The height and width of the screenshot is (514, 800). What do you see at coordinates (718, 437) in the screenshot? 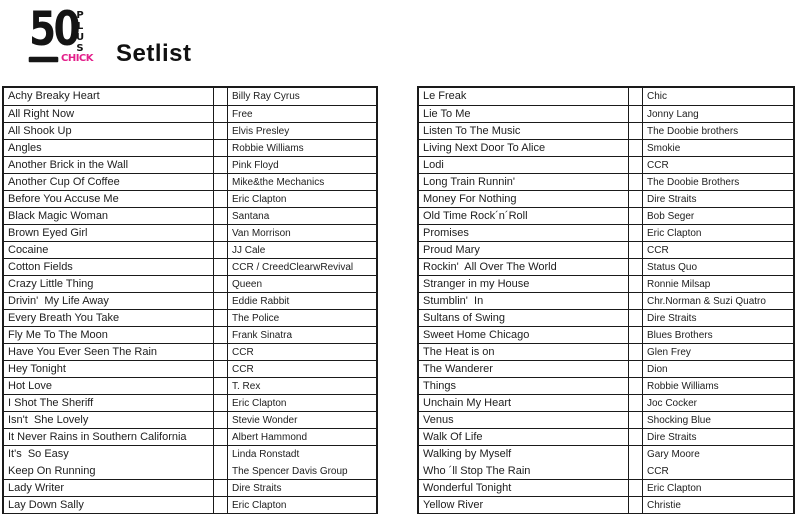
I see `artist-cell: Dire Straits` at bounding box center [718, 437].